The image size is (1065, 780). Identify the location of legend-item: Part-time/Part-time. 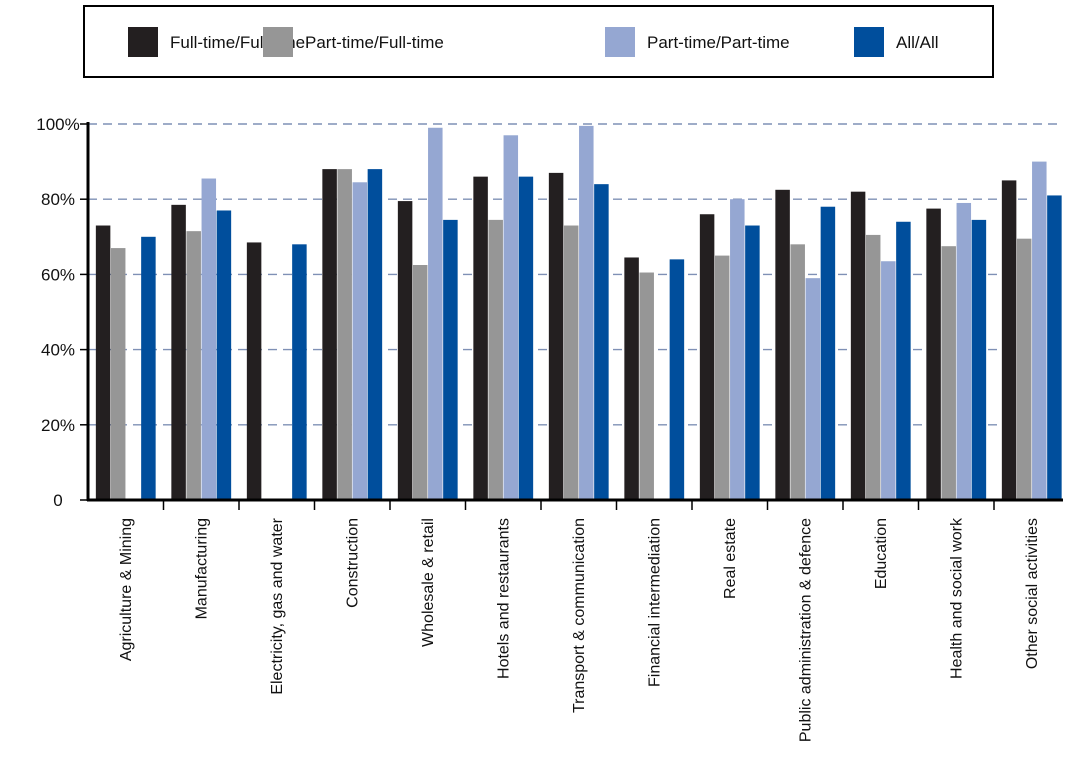
(697, 42).